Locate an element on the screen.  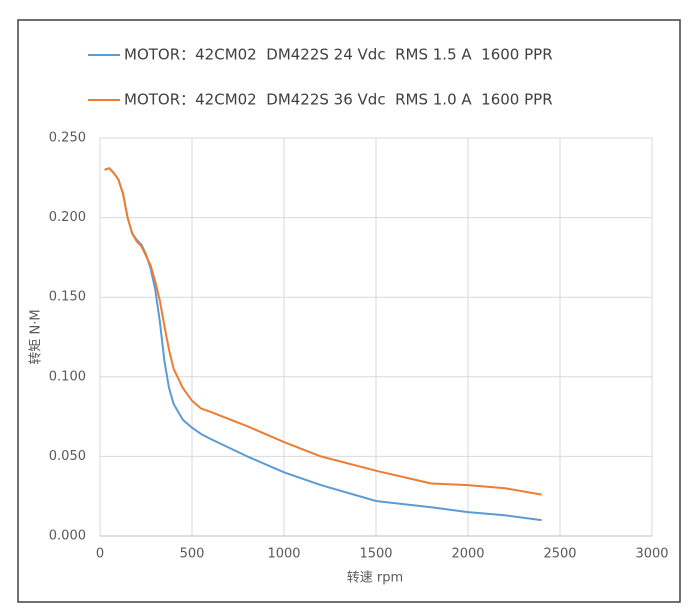
x-tick-label: 0 is located at coordinates (100, 554).